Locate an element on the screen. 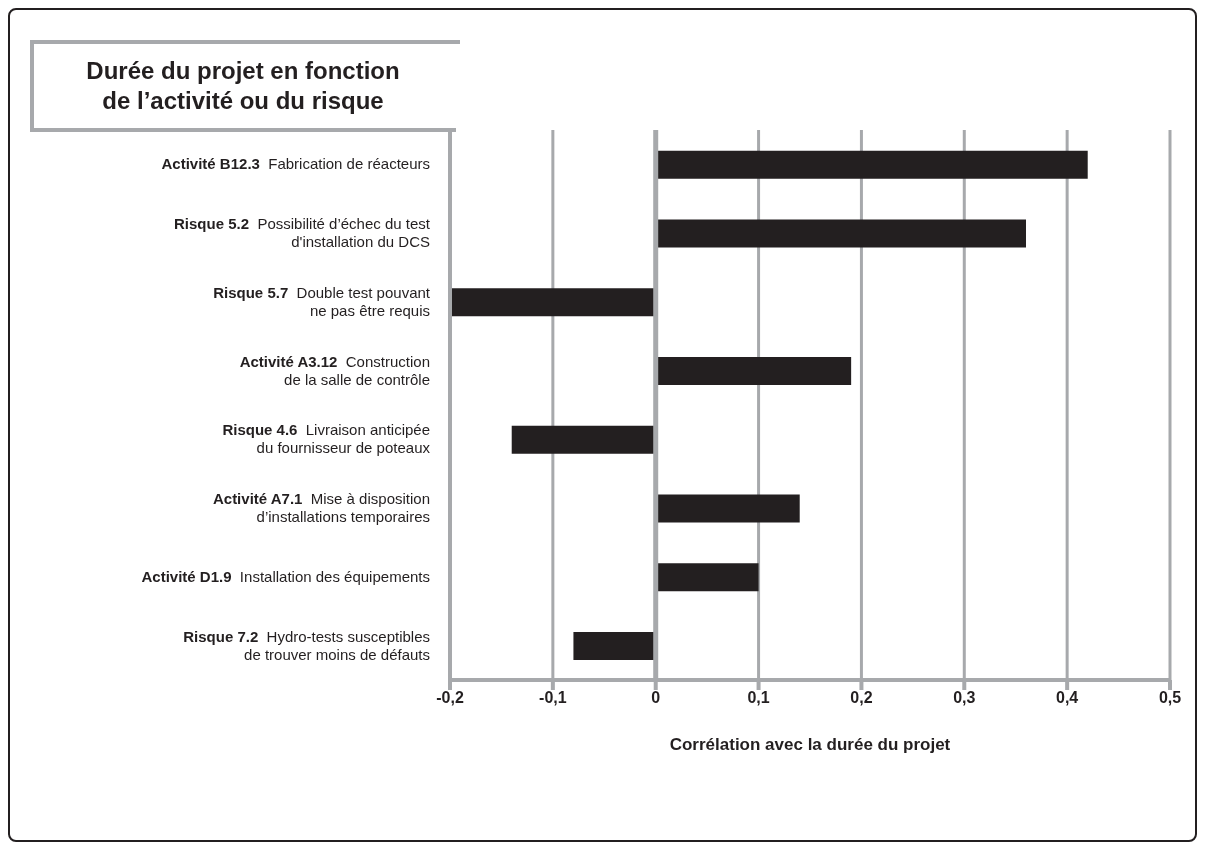 This screenshot has height=852, width=1205. x-tick-label: 0,4 is located at coordinates (1067, 698).